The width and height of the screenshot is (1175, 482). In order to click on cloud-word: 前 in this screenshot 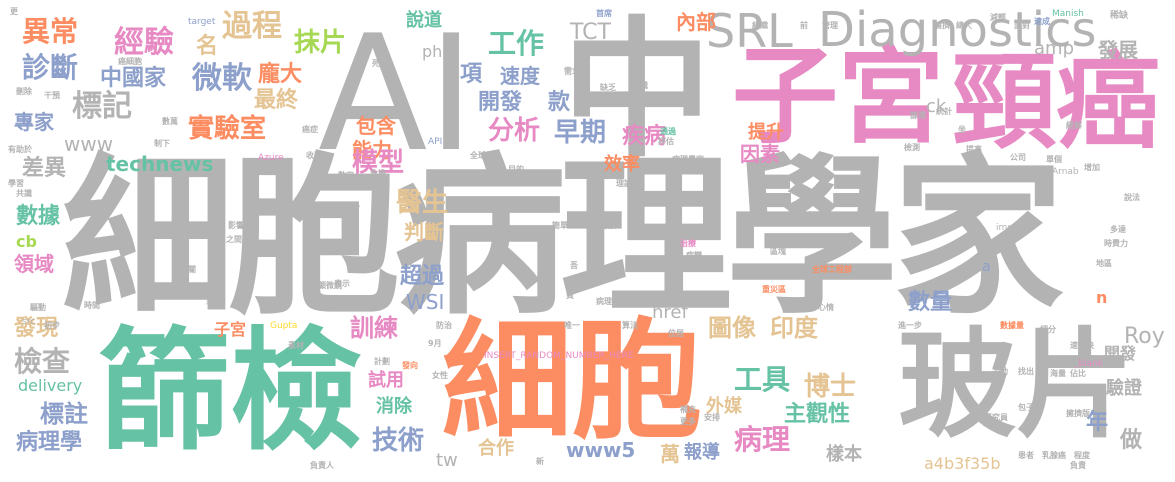, I will do `click(804, 25)`.